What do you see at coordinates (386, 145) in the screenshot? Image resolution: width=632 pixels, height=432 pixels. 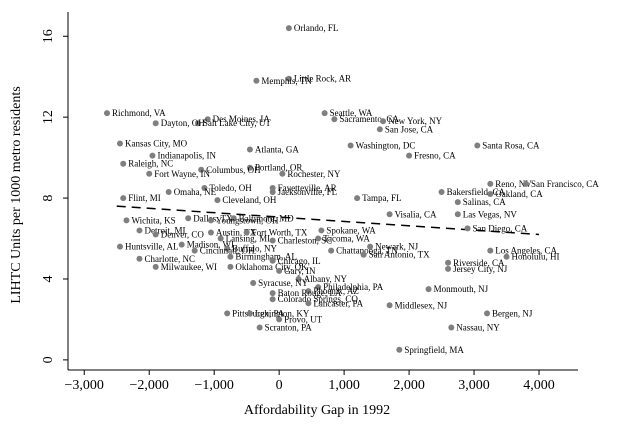 I see `point-label: Washington, DC` at bounding box center [386, 145].